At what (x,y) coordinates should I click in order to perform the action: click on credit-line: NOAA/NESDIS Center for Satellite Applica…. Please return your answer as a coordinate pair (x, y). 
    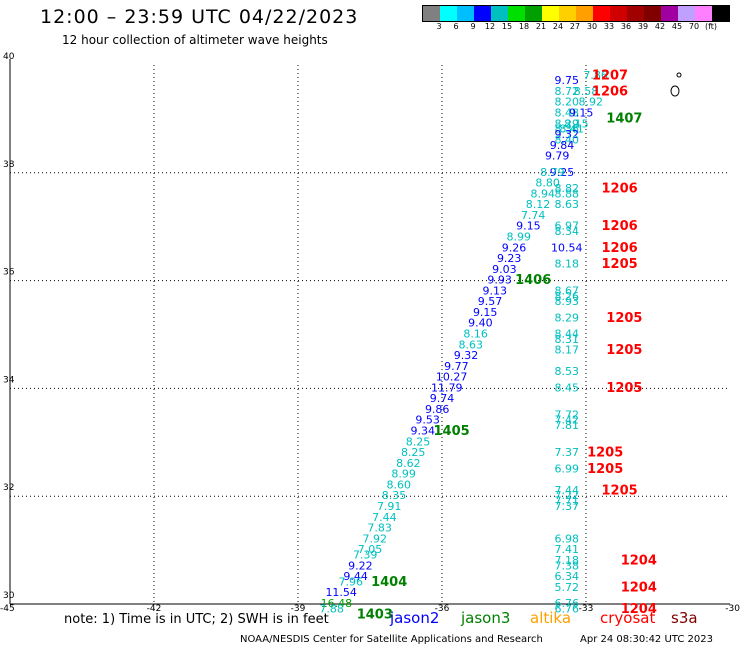
    Looking at the image, I should click on (391, 639).